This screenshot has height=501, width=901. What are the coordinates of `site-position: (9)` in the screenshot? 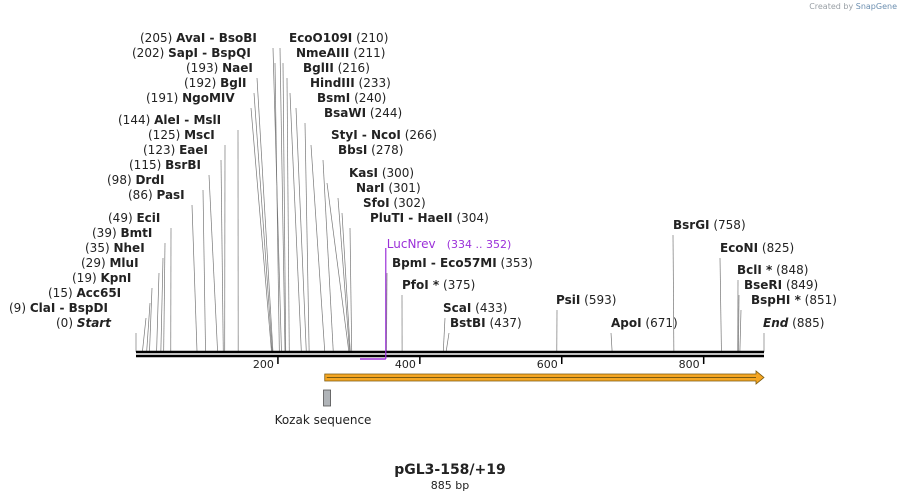 It's located at (17, 308).